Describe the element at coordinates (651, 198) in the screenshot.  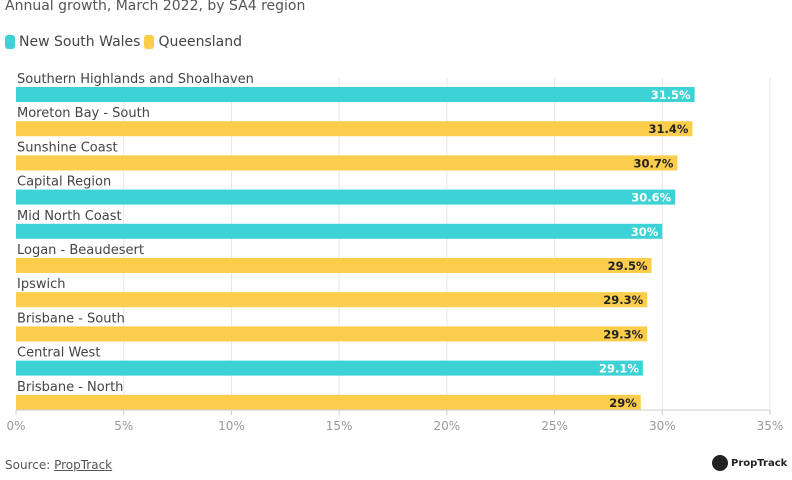
I see `data-label: 30.6%` at that location.